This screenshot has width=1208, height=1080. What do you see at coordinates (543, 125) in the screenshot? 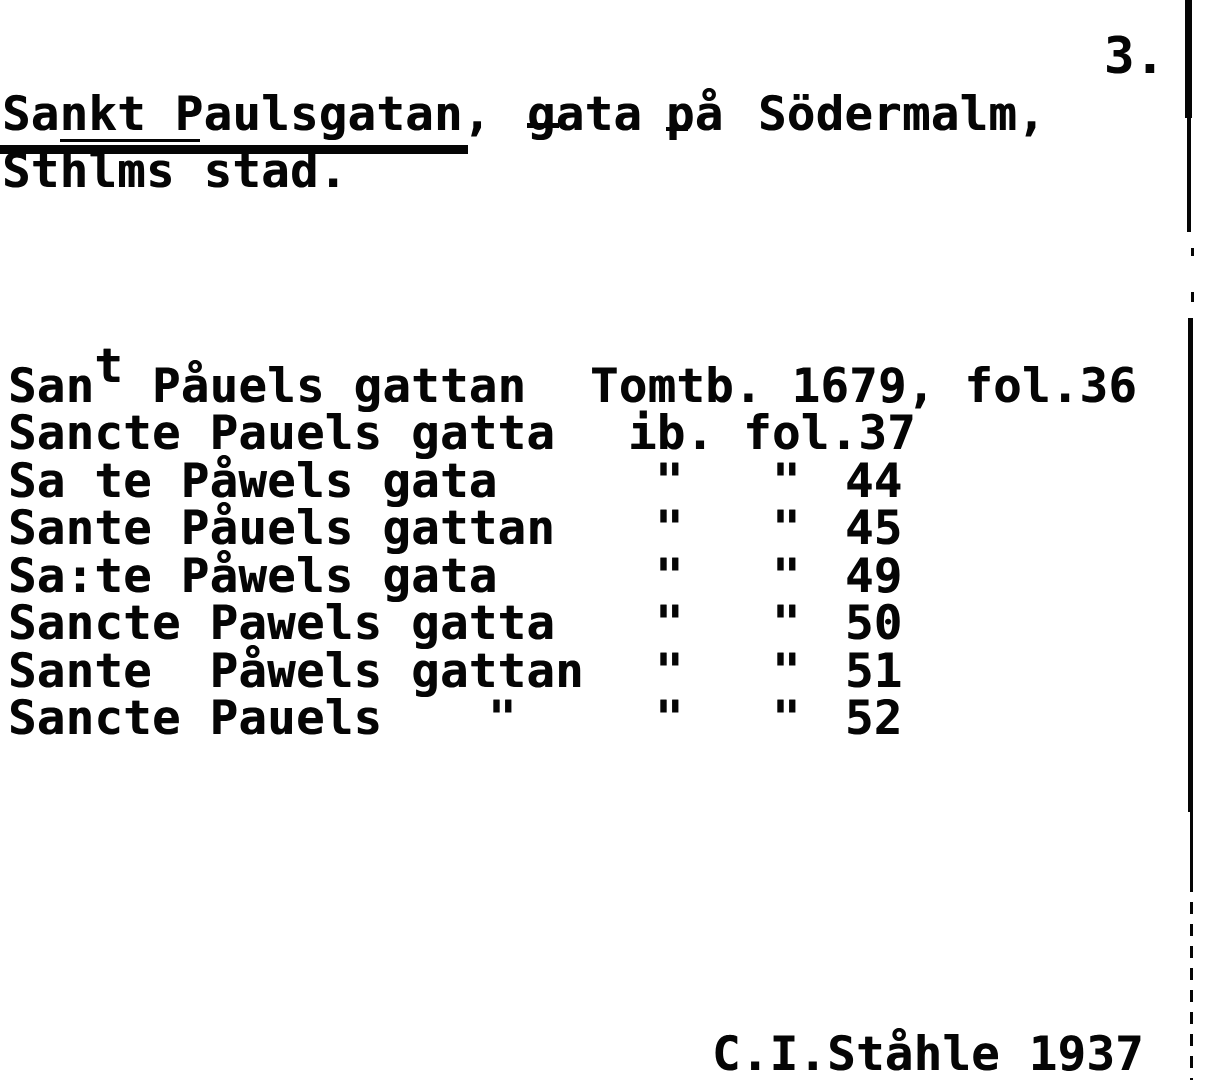
I see `category-underline` at bounding box center [543, 125].